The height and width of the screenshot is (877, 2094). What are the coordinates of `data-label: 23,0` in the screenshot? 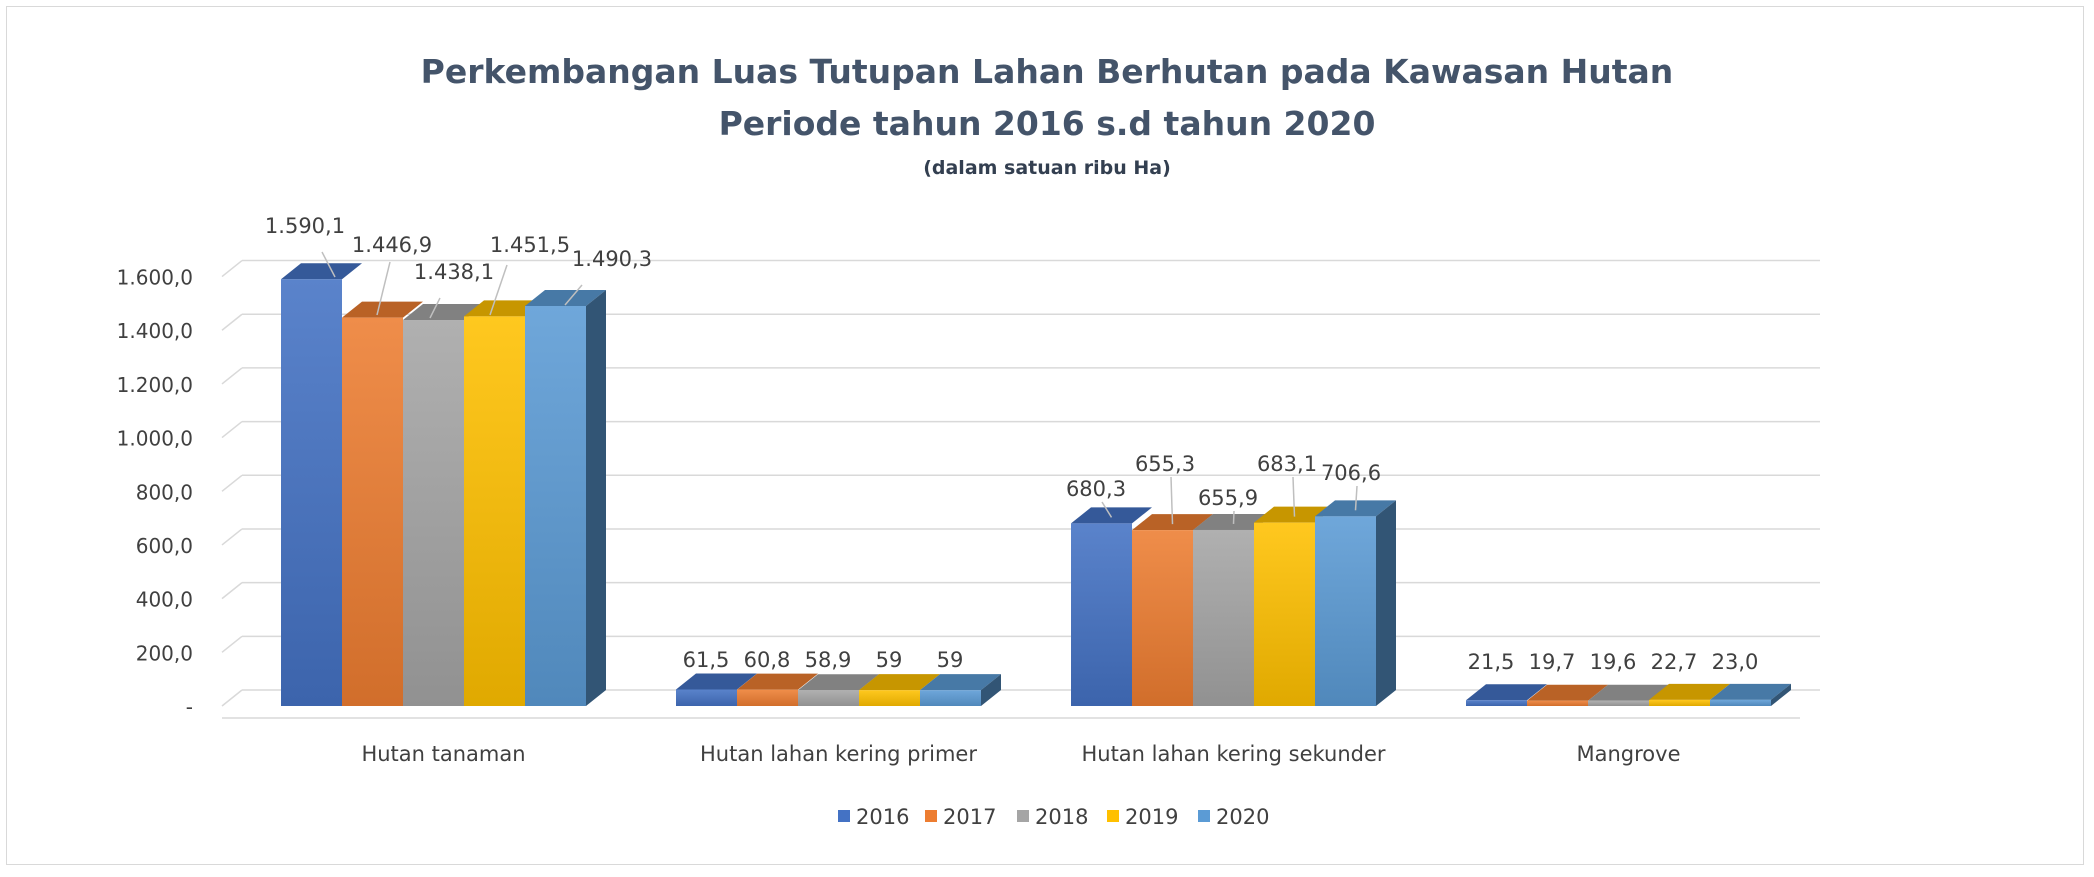 It's located at (1735, 662).